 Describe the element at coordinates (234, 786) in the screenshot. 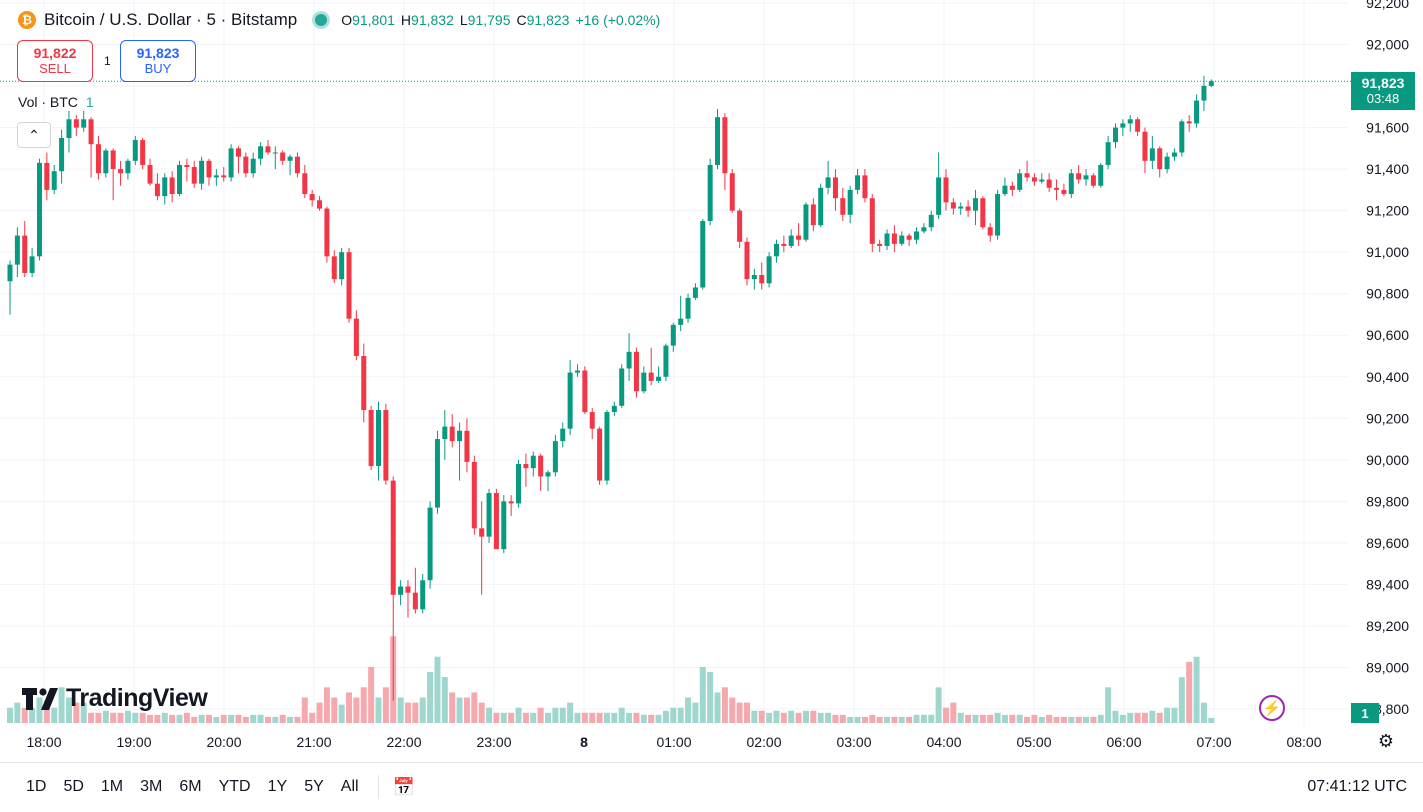

I see `range-ytd: YTD` at that location.